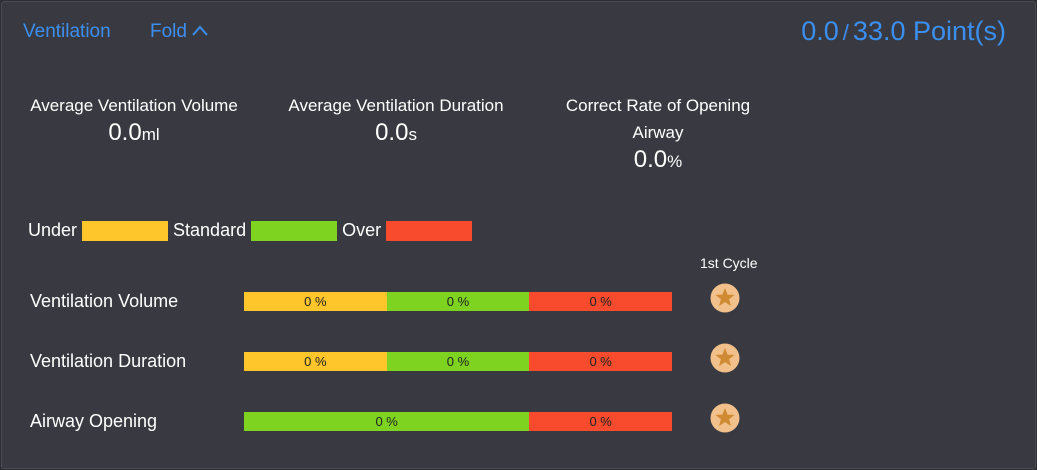  What do you see at coordinates (729, 263) in the screenshot?
I see `cycle-header: 1st Cycle` at bounding box center [729, 263].